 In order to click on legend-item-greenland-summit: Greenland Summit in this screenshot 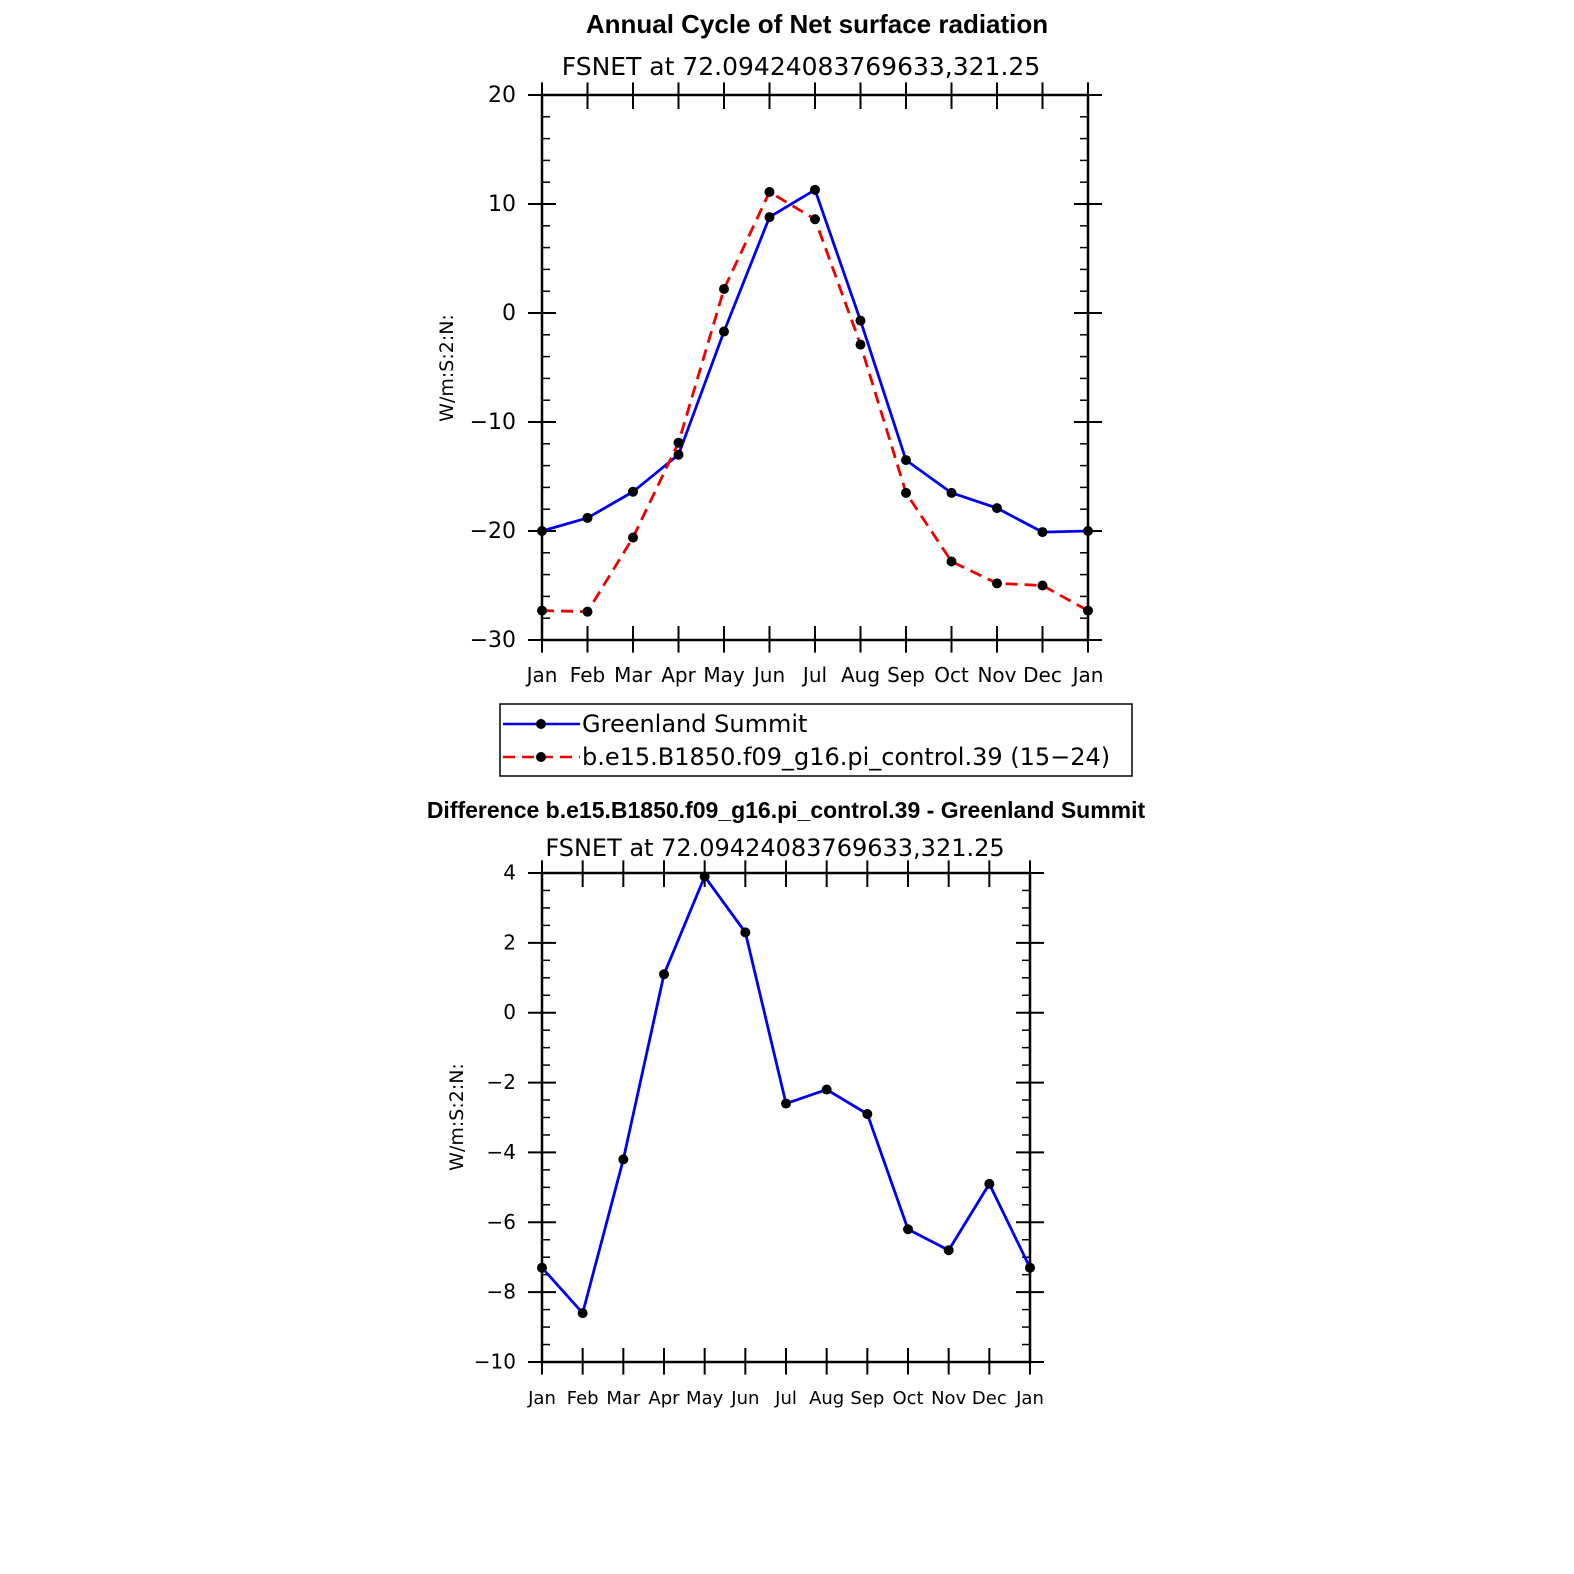, I will do `click(655, 724)`.